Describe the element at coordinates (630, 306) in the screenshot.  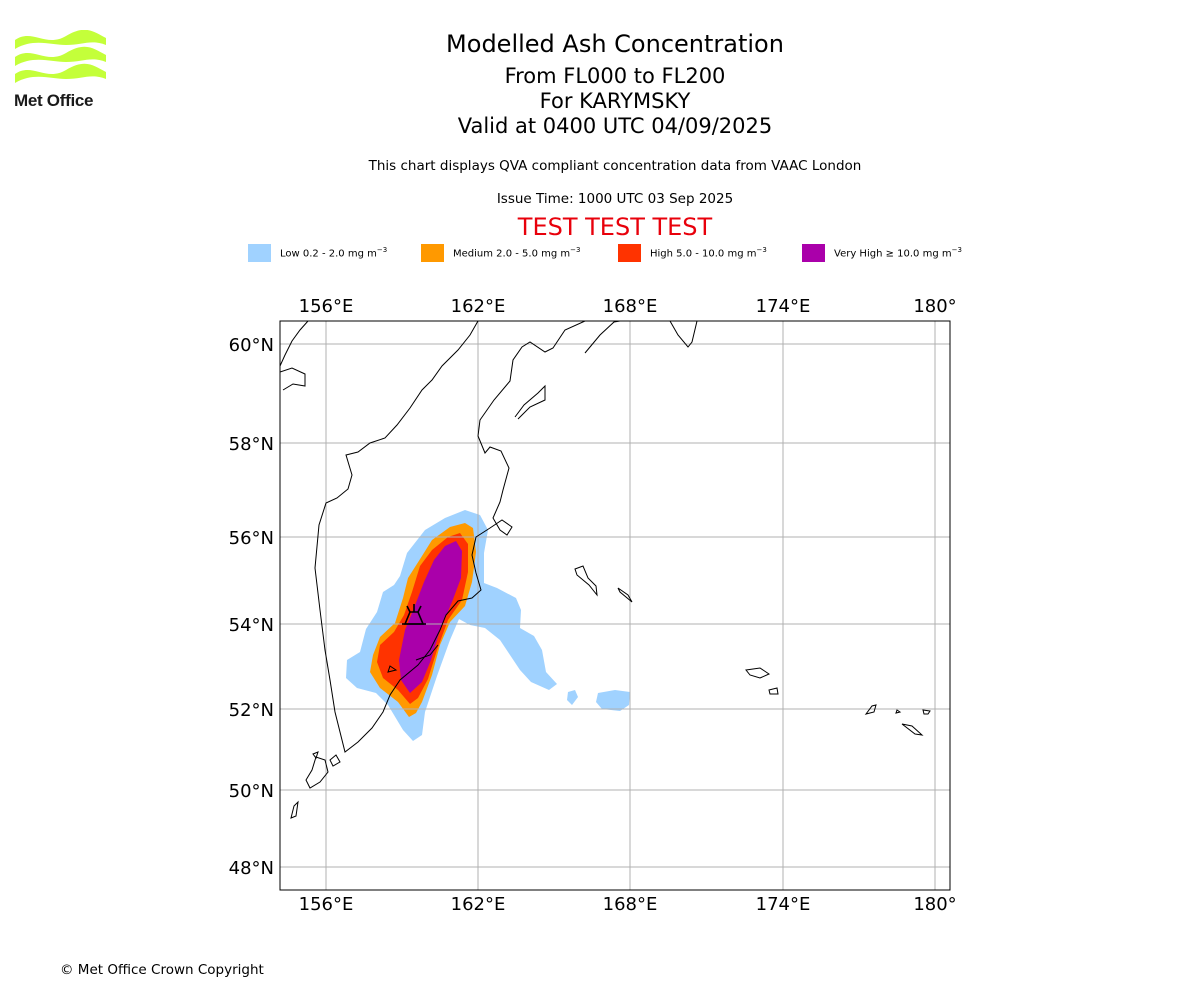
I see `lon-tick-top: 168°E` at that location.